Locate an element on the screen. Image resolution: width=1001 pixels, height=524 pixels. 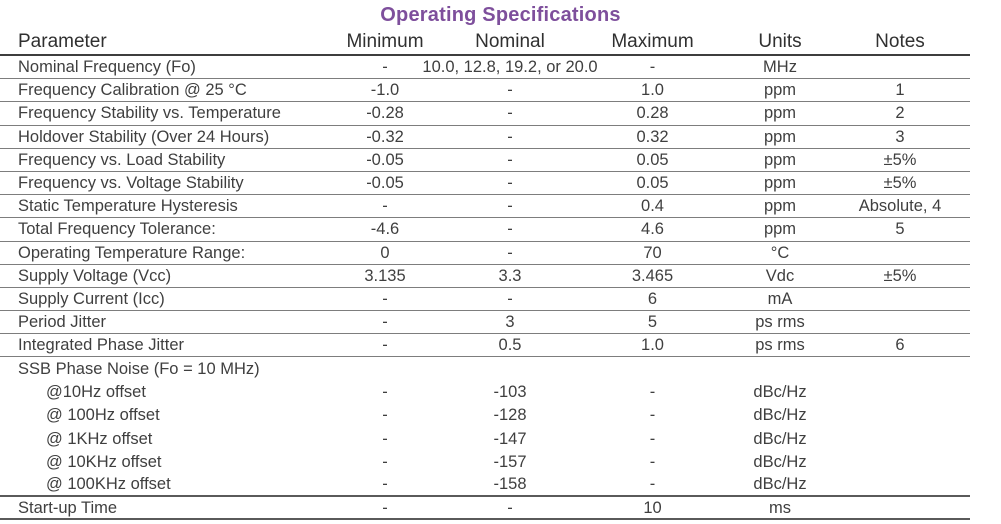
cell-parameter: Static Temperature Hysteresis is located at coordinates (128, 206).